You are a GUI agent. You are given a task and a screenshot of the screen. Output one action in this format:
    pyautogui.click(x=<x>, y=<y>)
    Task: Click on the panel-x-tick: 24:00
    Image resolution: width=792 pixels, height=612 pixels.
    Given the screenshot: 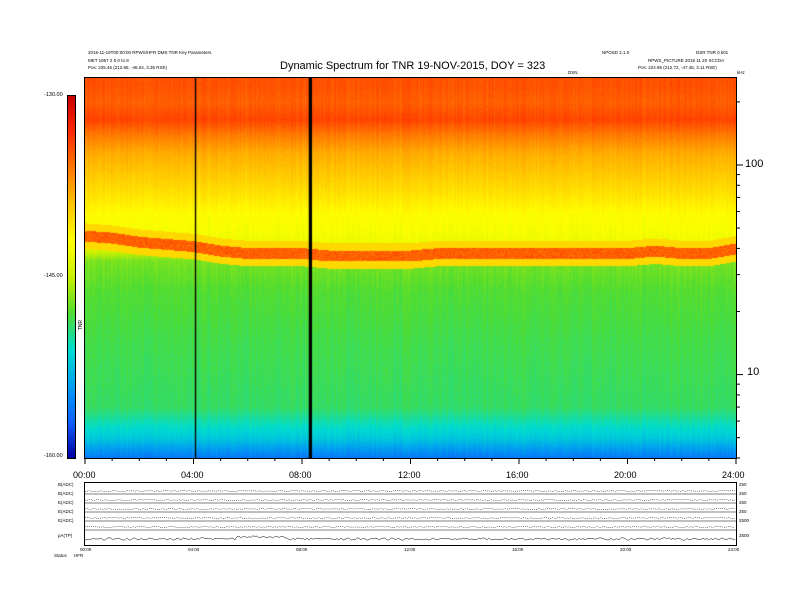 What is the action you would take?
    pyautogui.click(x=734, y=549)
    